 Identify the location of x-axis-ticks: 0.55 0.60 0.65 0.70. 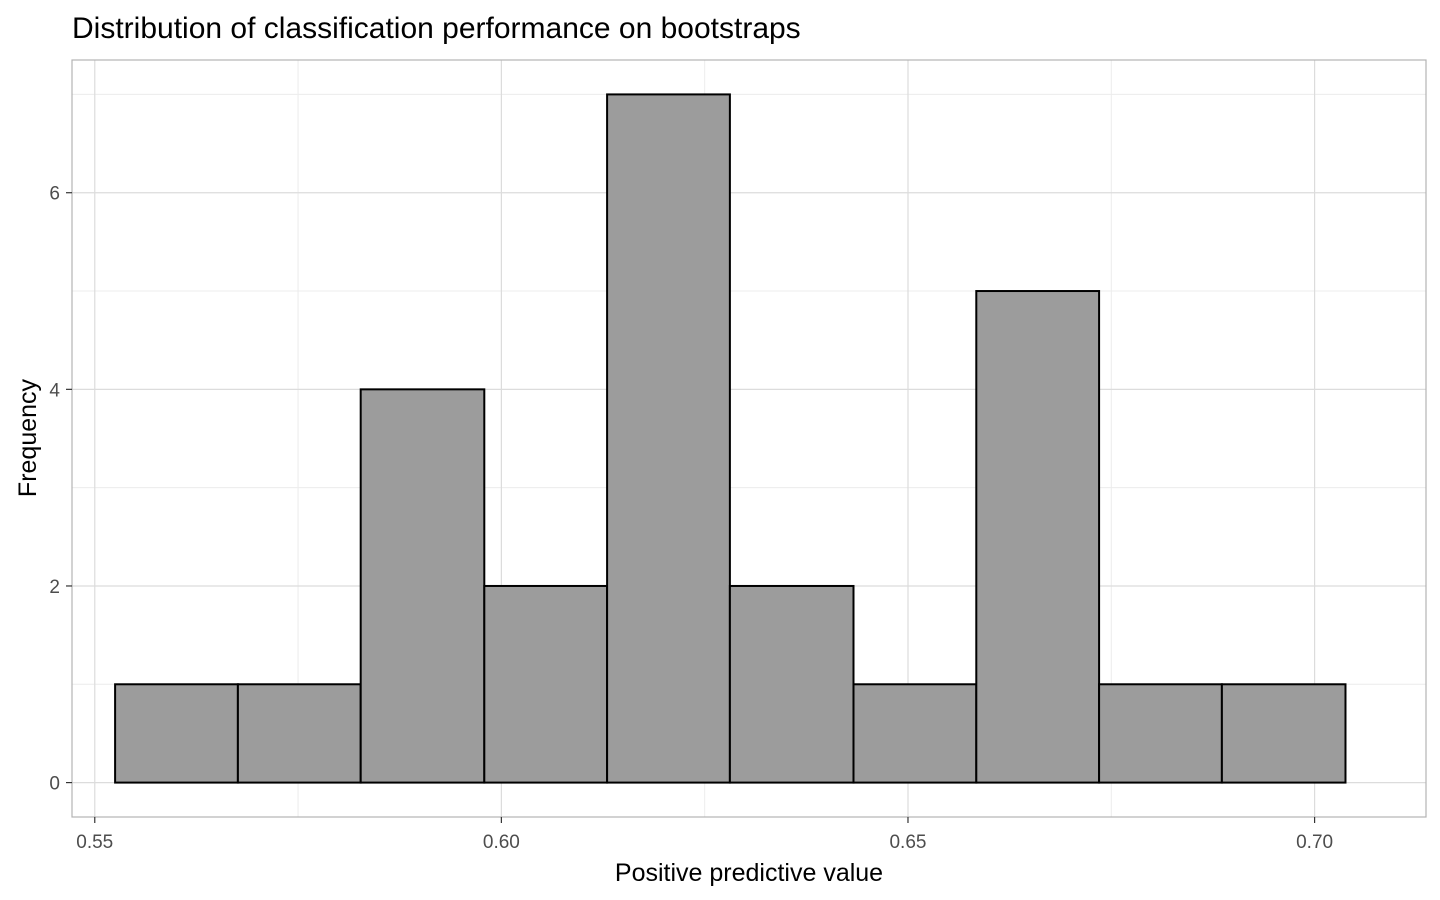
(704, 835).